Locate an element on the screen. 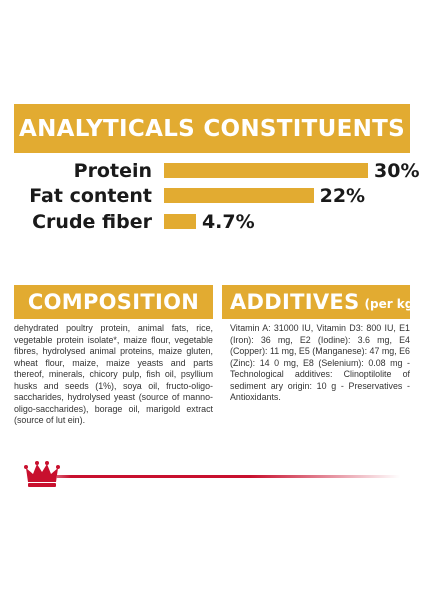 The image size is (424, 600). constituent-row-protein: Protein 30% is located at coordinates (212, 171).